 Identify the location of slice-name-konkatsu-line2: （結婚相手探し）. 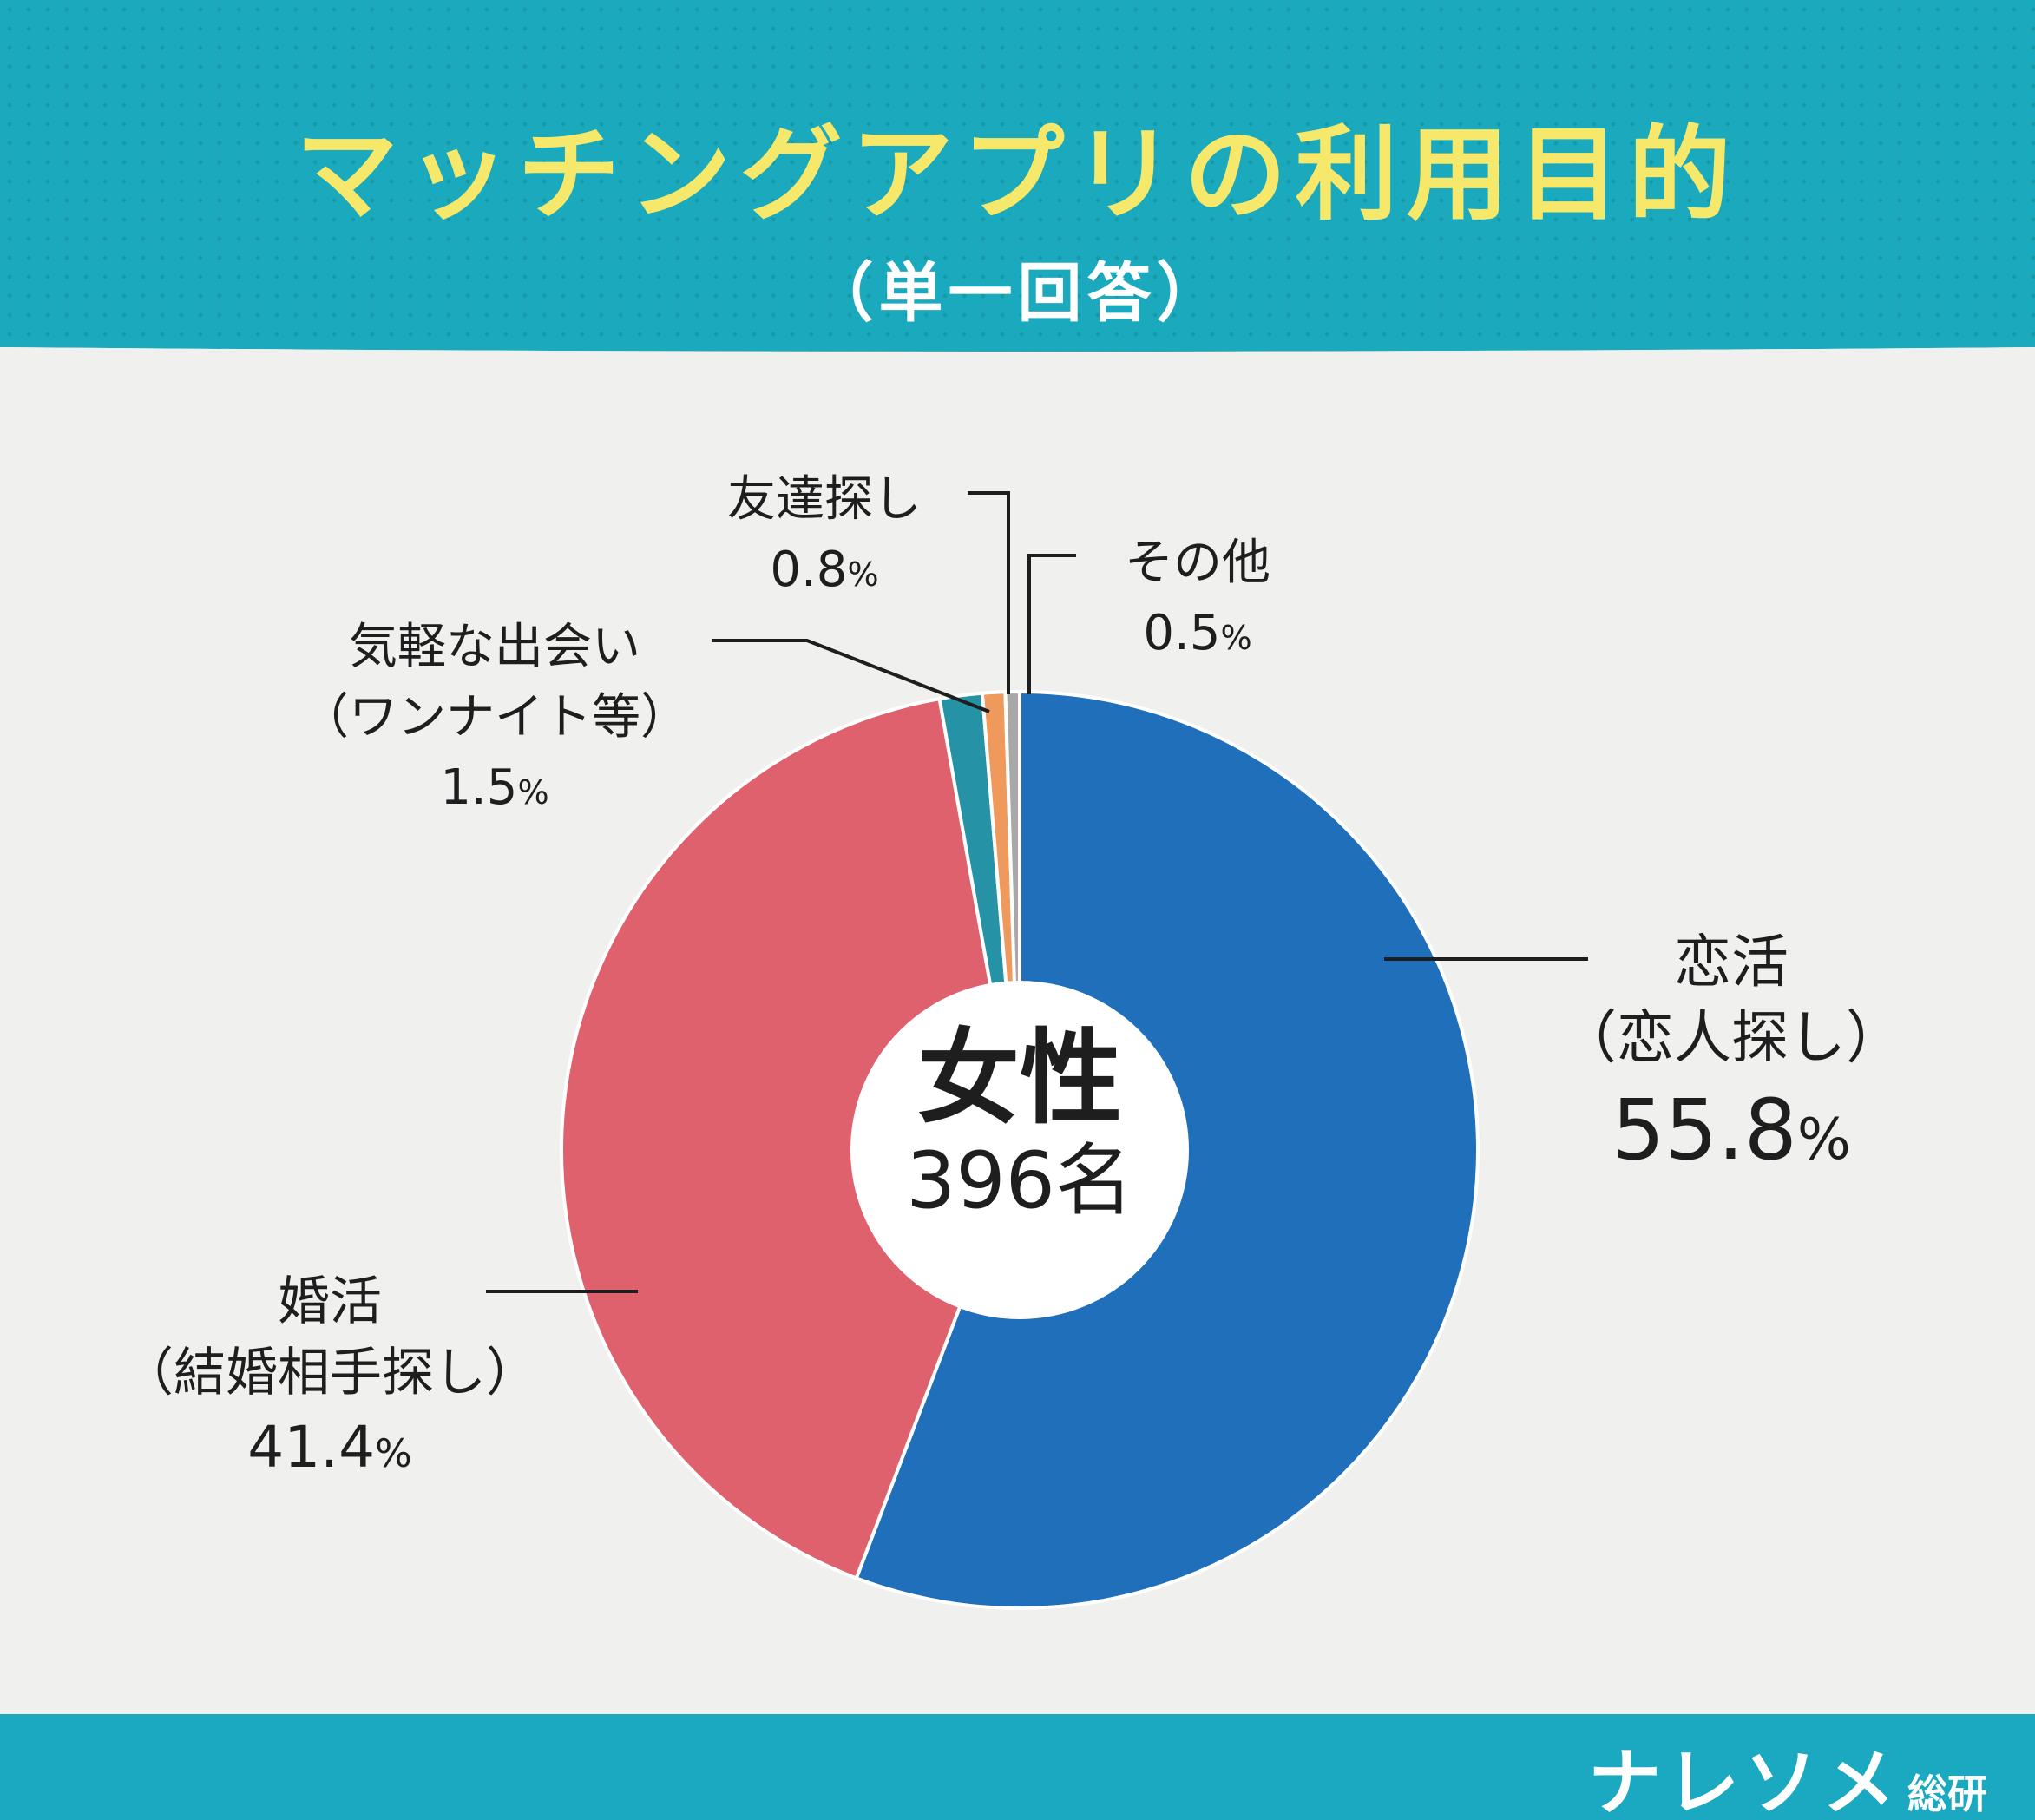
(329, 1372).